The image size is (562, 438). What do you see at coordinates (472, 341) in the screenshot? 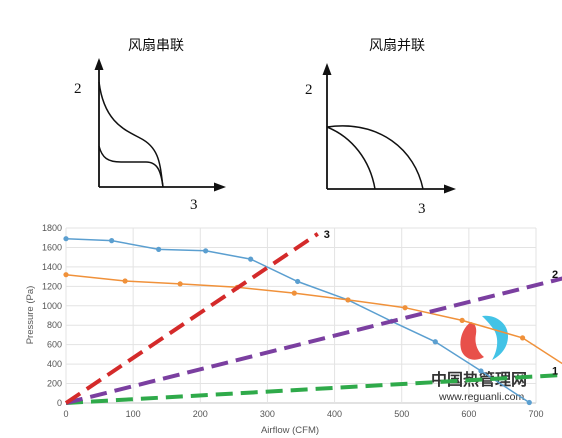
I see `watermark-logo-red-icon` at bounding box center [472, 341].